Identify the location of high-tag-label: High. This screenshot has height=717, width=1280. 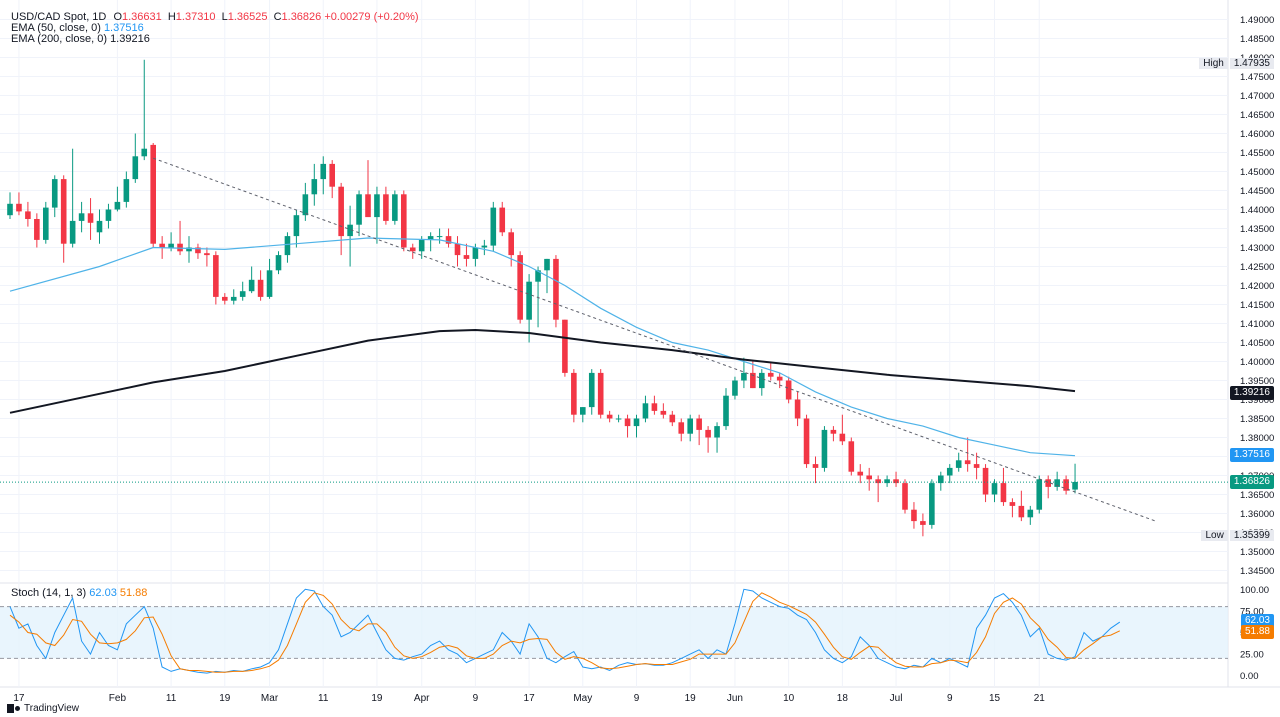
(1213, 63).